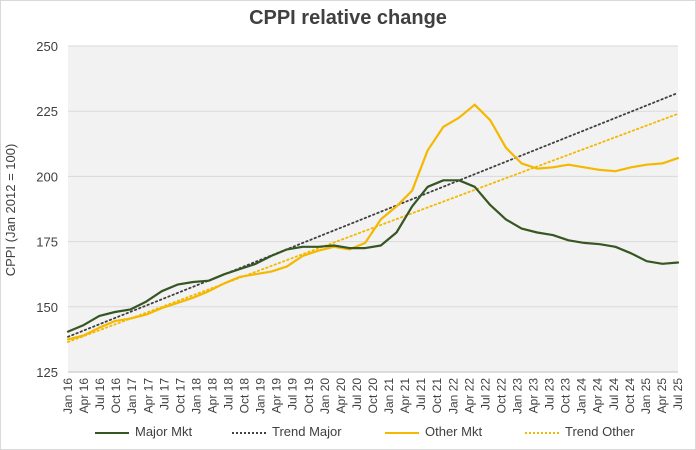 The width and height of the screenshot is (696, 450). I want to click on y-tick-label: 150, so click(47, 307).